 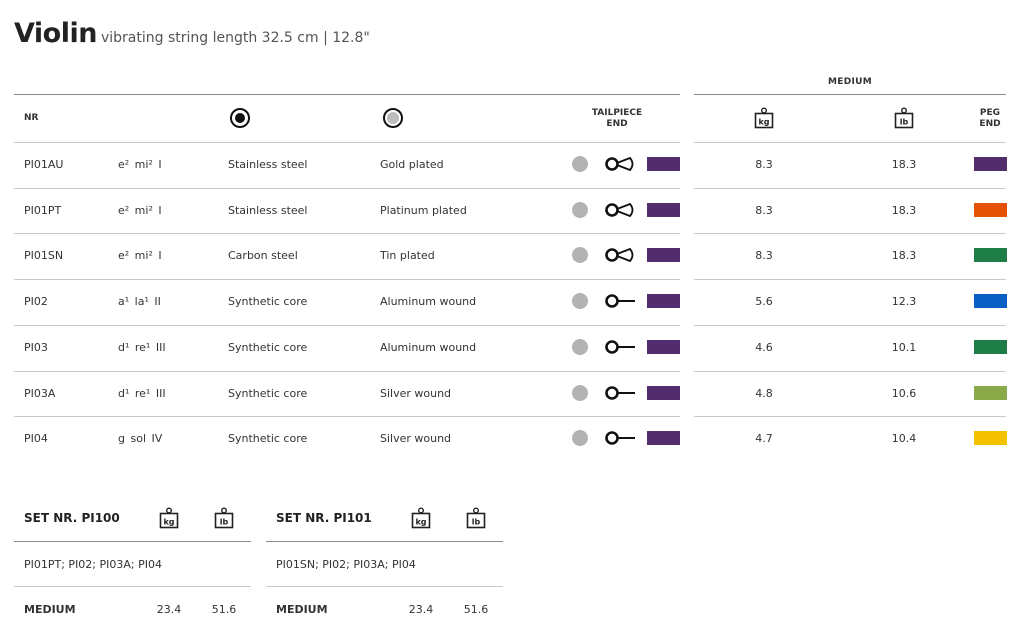 What do you see at coordinates (764, 302) in the screenshot?
I see `table-row-kg: 5.6` at bounding box center [764, 302].